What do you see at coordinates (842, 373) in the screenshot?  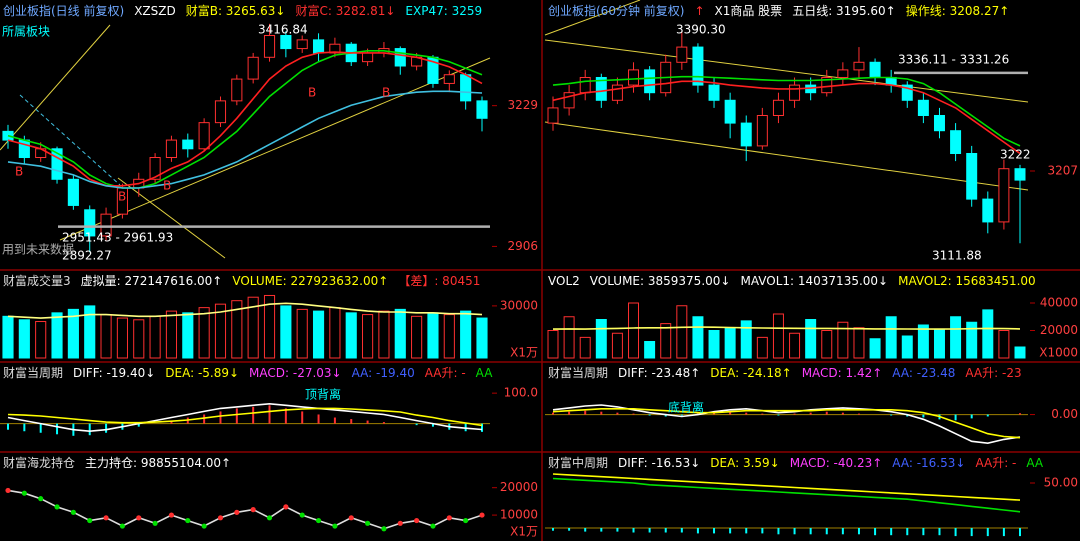 I see `header-item: MACD: 1.42↑` at bounding box center [842, 373].